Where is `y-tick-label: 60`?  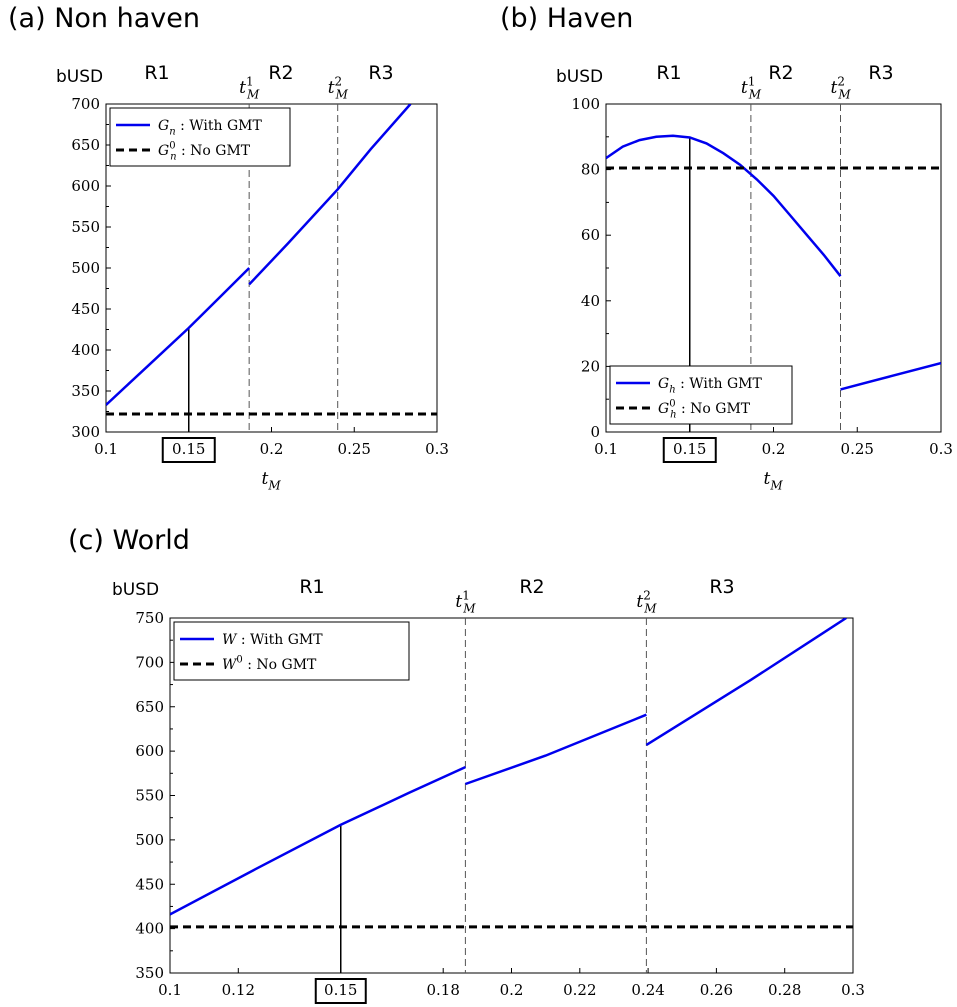
y-tick-label: 60 is located at coordinates (590, 235).